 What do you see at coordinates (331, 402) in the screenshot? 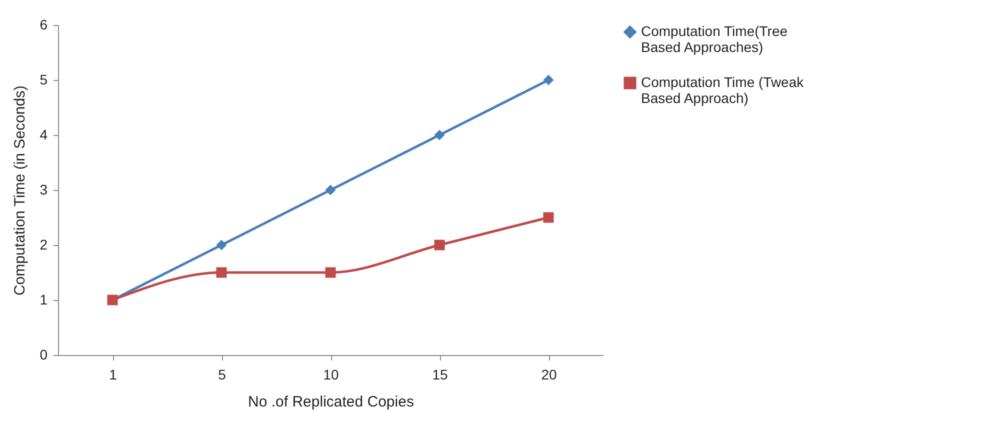
I see `x-axis-title: No .of Replicated Copies` at bounding box center [331, 402].